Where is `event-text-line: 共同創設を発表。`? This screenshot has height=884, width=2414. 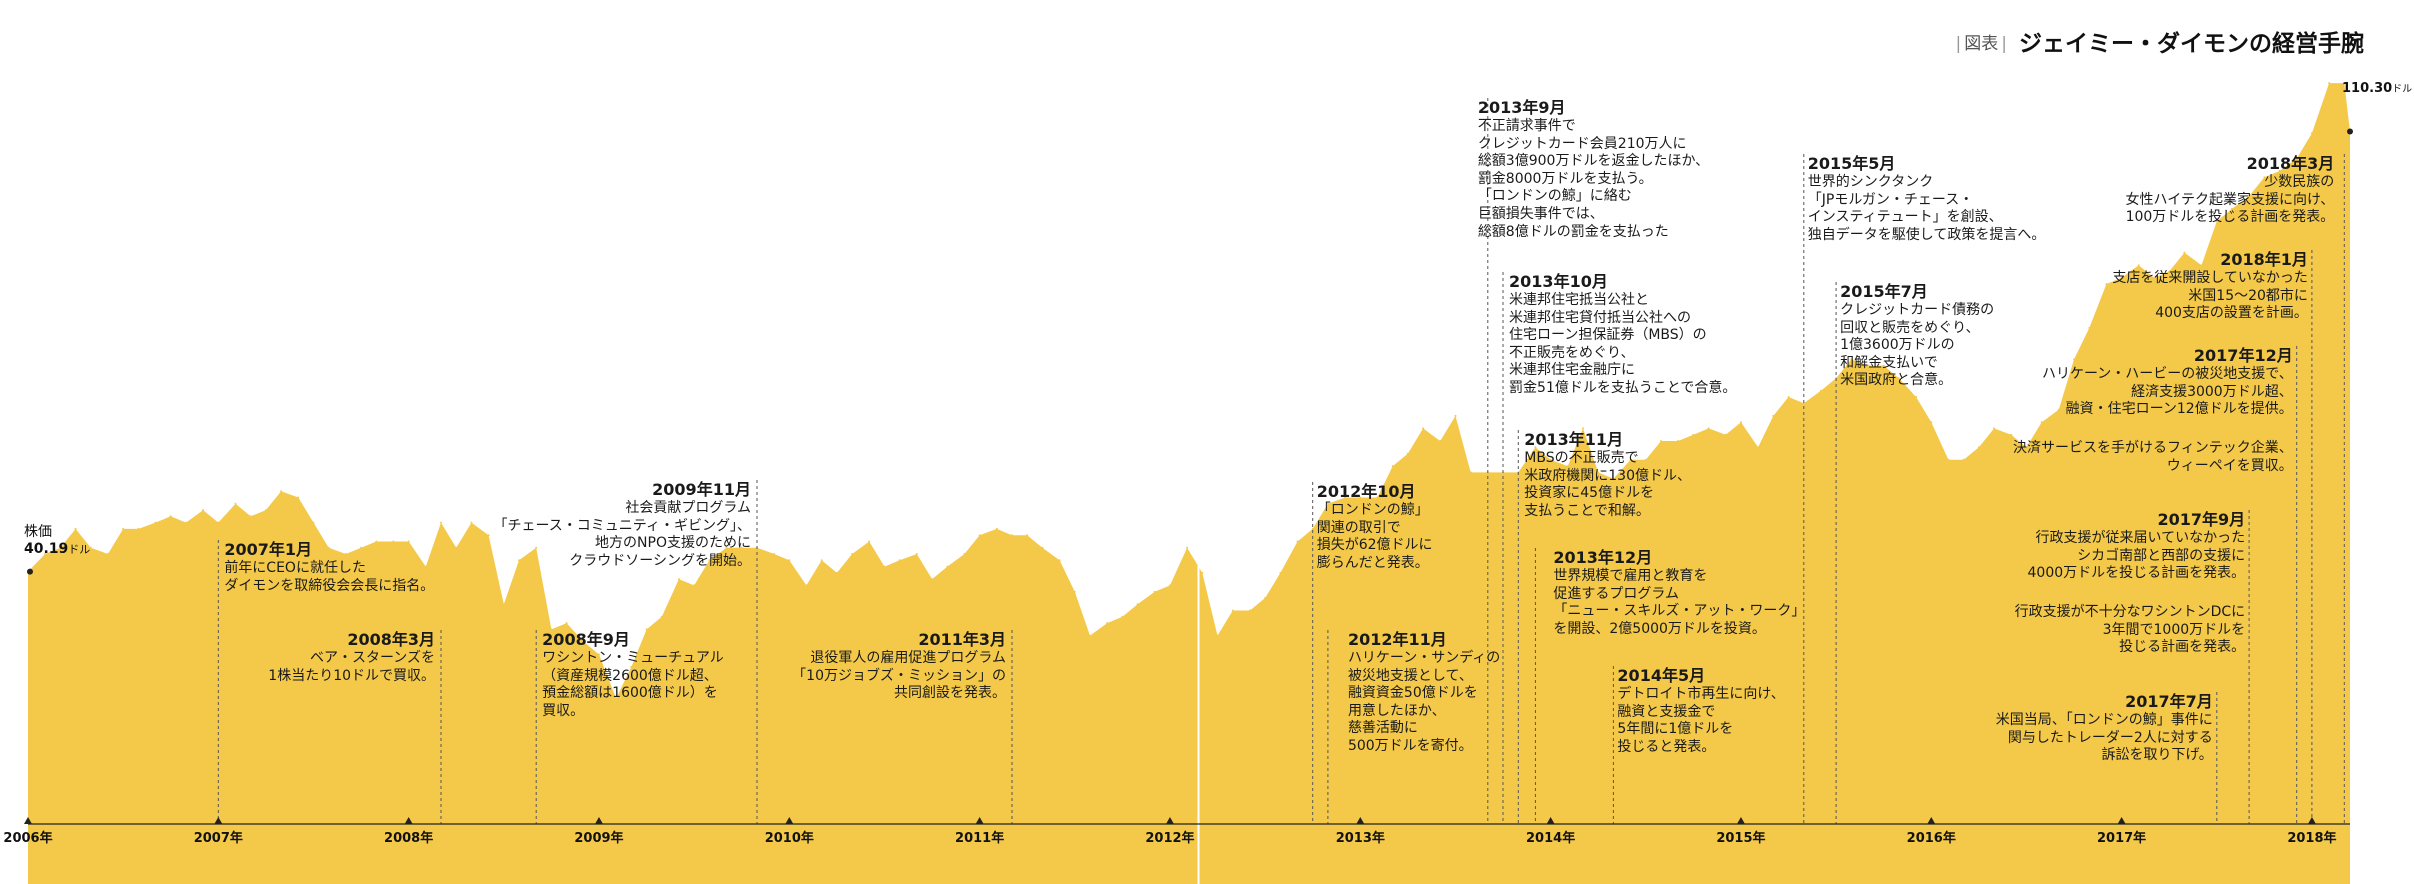 event-text-line: 共同創設を発表。 is located at coordinates (950, 693).